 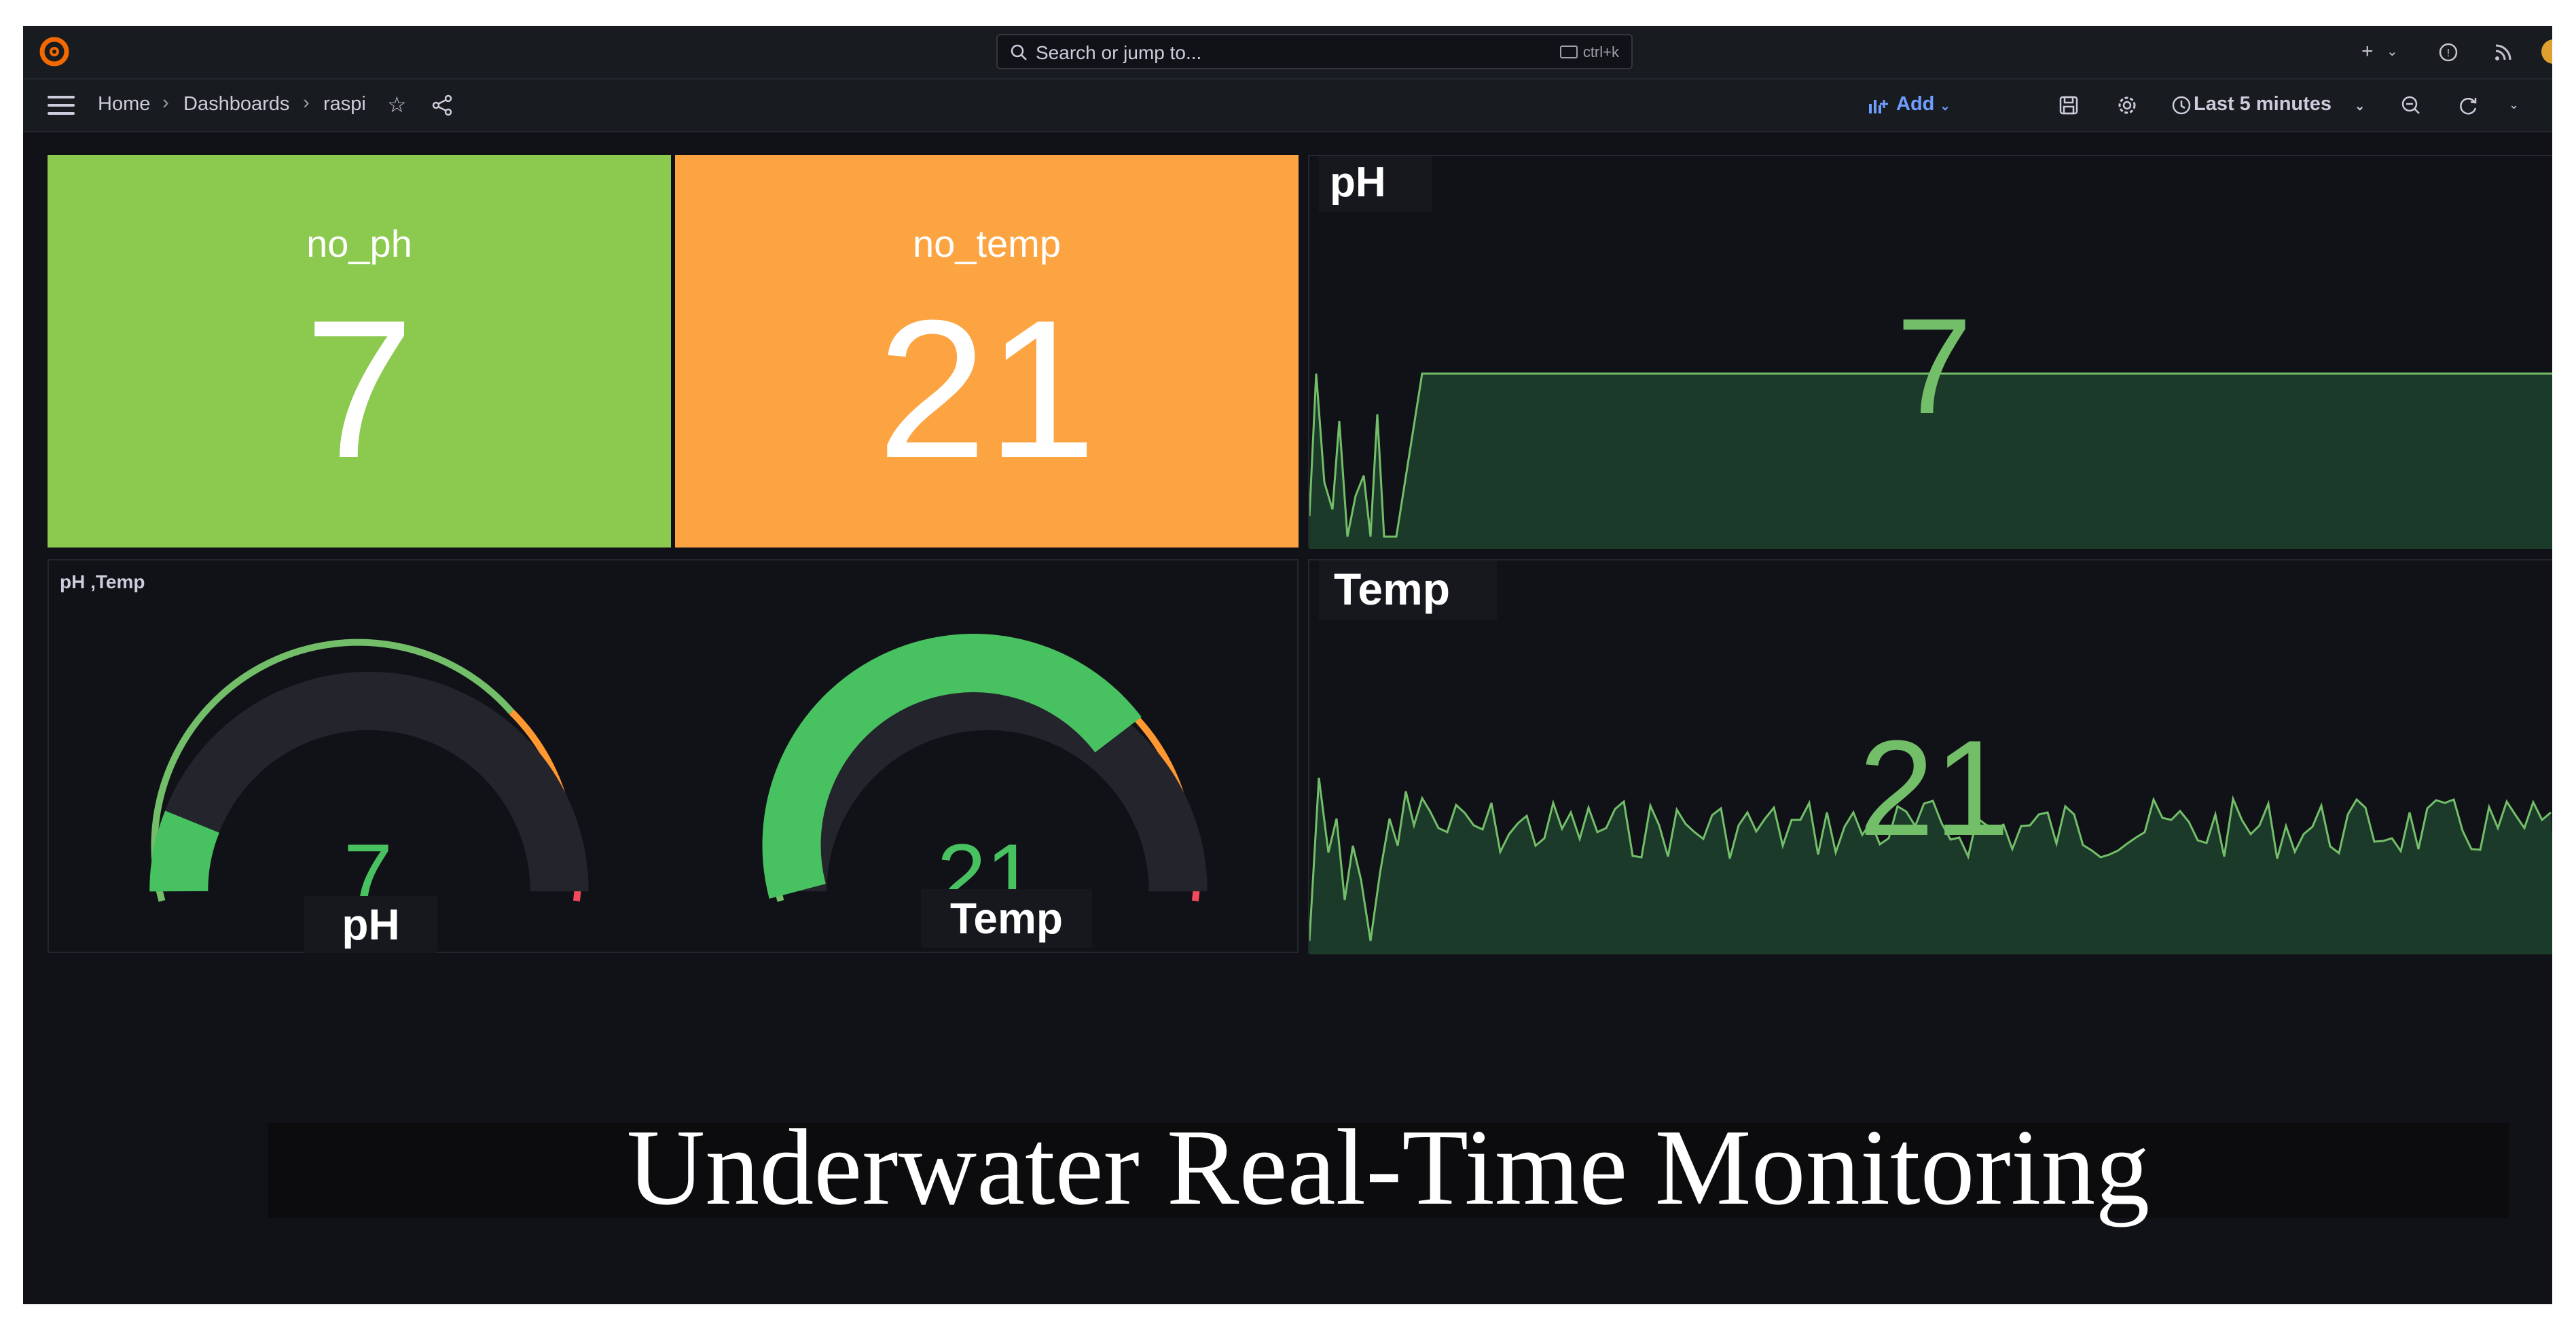 I want to click on grafana-logo-icon, so click(x=54, y=51).